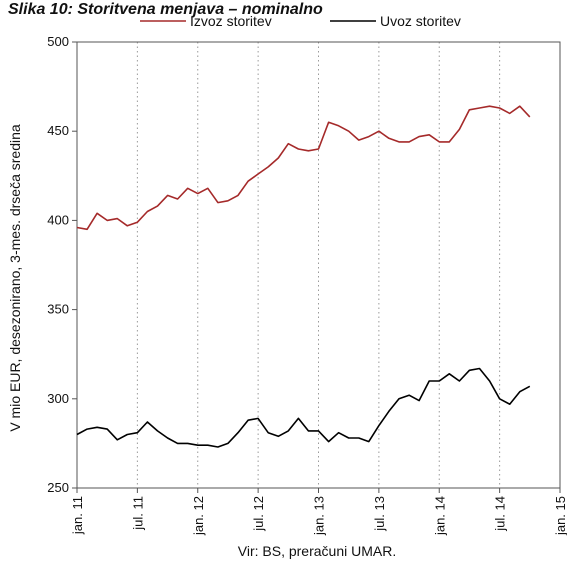 The height and width of the screenshot is (561, 567). What do you see at coordinates (58, 309) in the screenshot?
I see `y-tick-label: 350` at bounding box center [58, 309].